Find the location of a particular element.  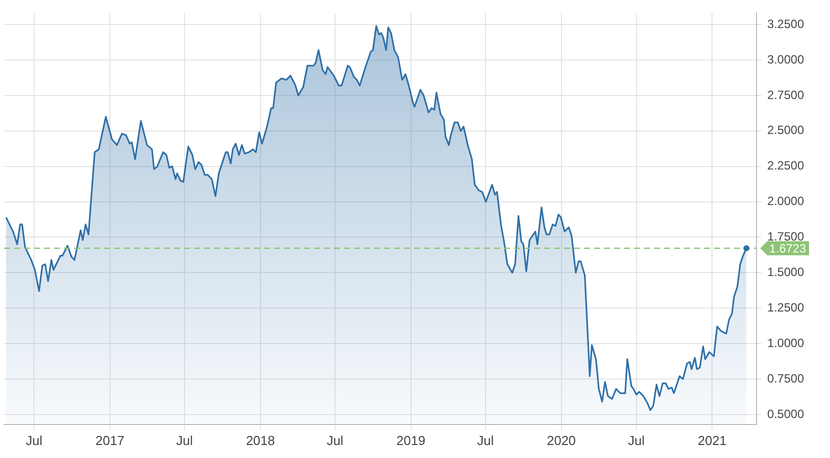

y-tick-label: 1.2500 is located at coordinates (785, 307).